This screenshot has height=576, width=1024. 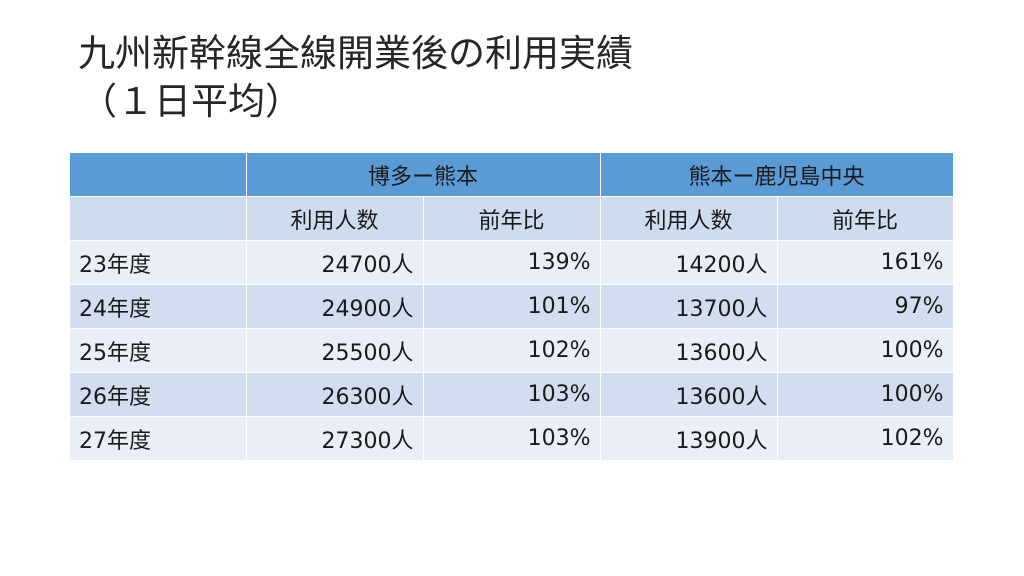 I want to click on table-row: 23年度 24700人 139% 14200人 161%, so click(x=512, y=262).